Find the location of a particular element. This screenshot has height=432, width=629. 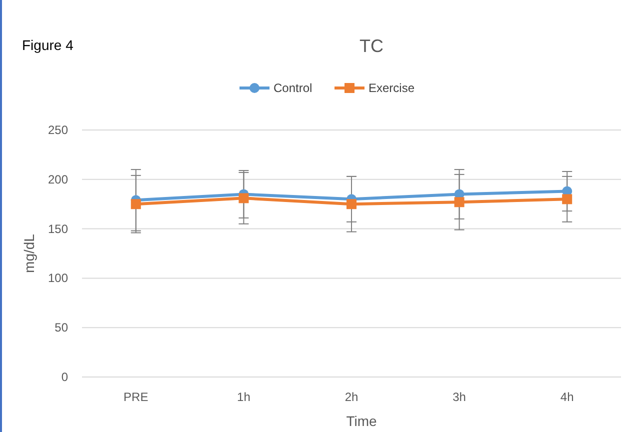

caption: Figure 4 is located at coordinates (48, 45).